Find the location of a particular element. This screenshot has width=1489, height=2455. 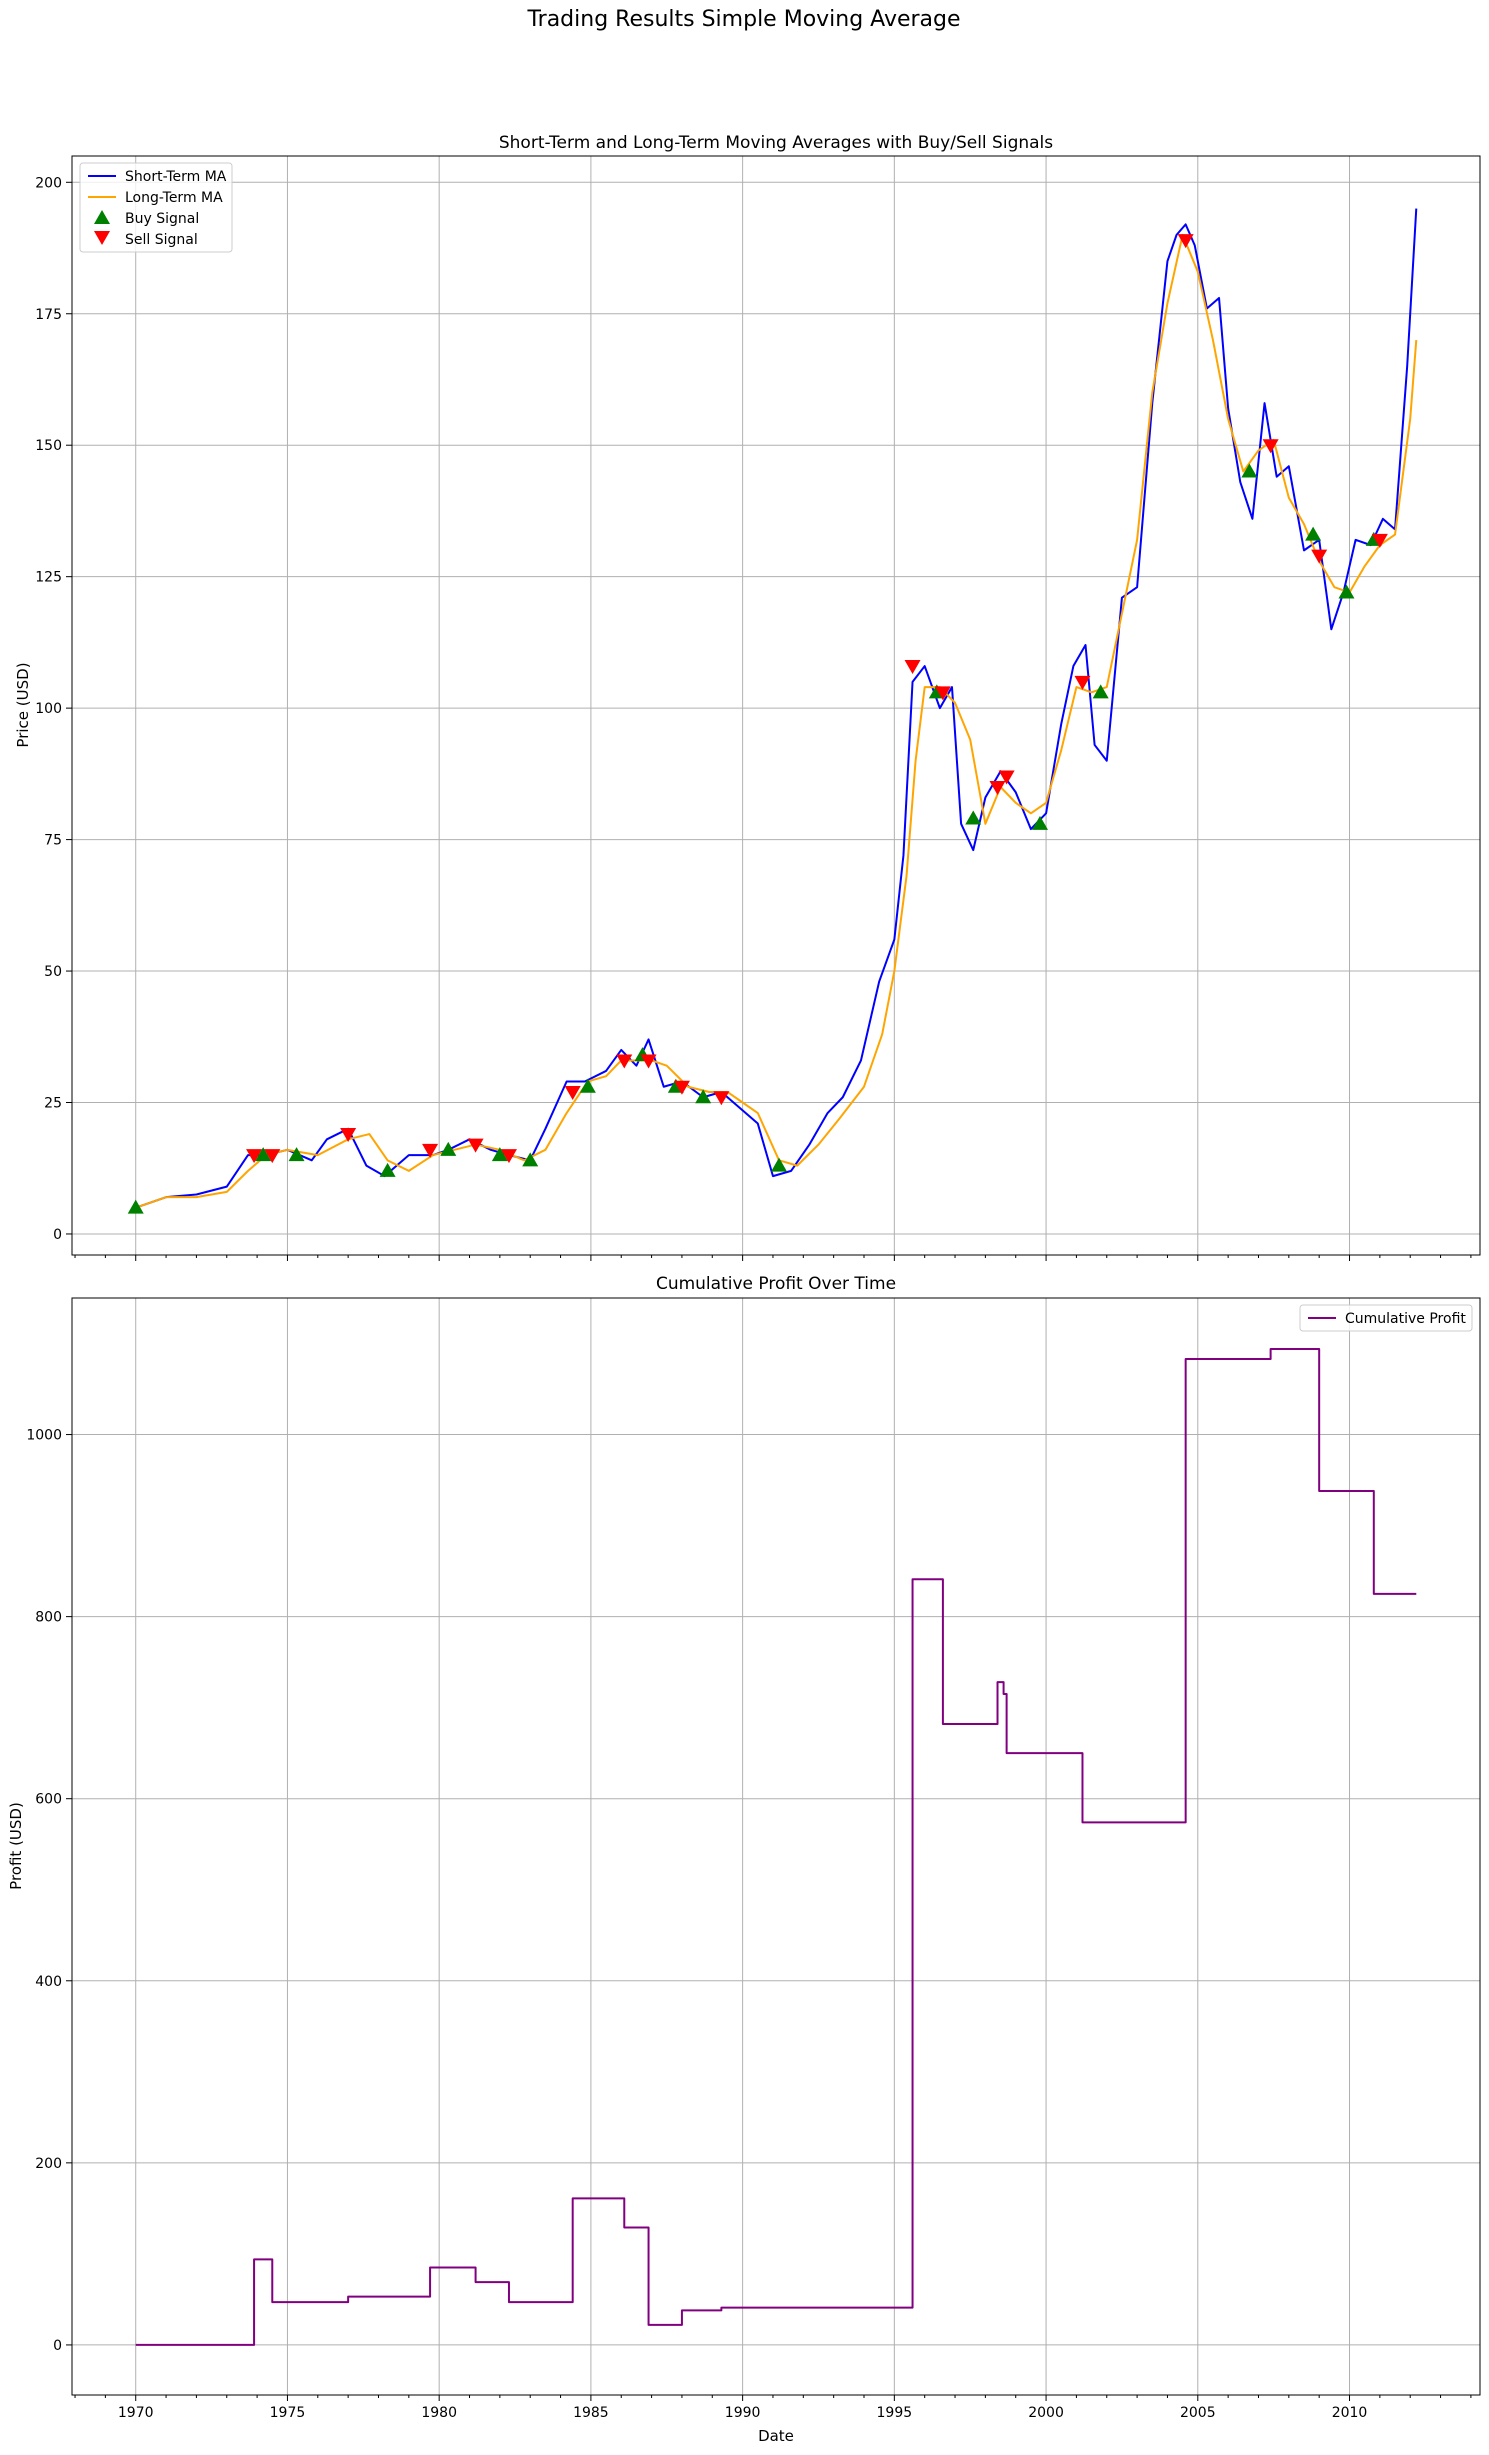

y-tick-label: 50 is located at coordinates (53, 972).